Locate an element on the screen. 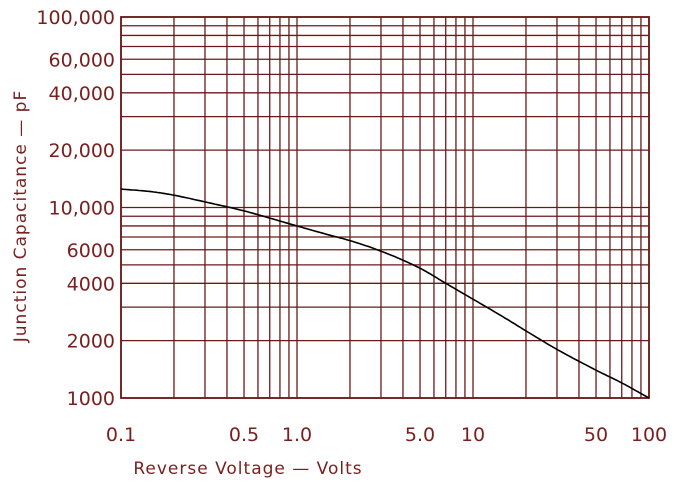 This screenshot has height=482, width=681. y-tick-label-0: 1000 is located at coordinates (91, 399).